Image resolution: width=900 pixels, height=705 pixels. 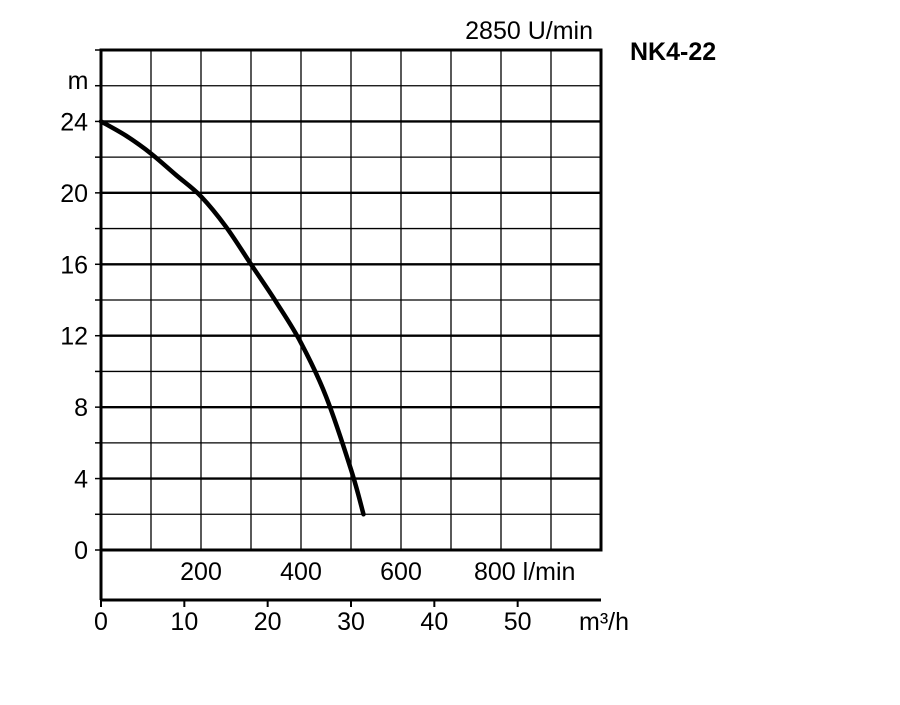 I want to click on y-tick-label: 16, so click(x=74, y=265).